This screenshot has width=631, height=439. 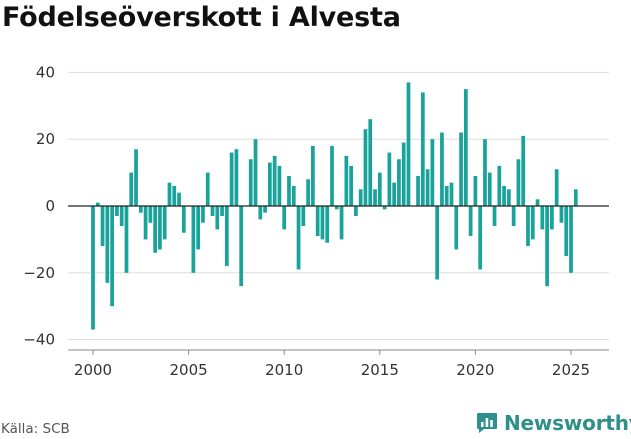 I want to click on x-tick-label: 2025, so click(x=571, y=370).